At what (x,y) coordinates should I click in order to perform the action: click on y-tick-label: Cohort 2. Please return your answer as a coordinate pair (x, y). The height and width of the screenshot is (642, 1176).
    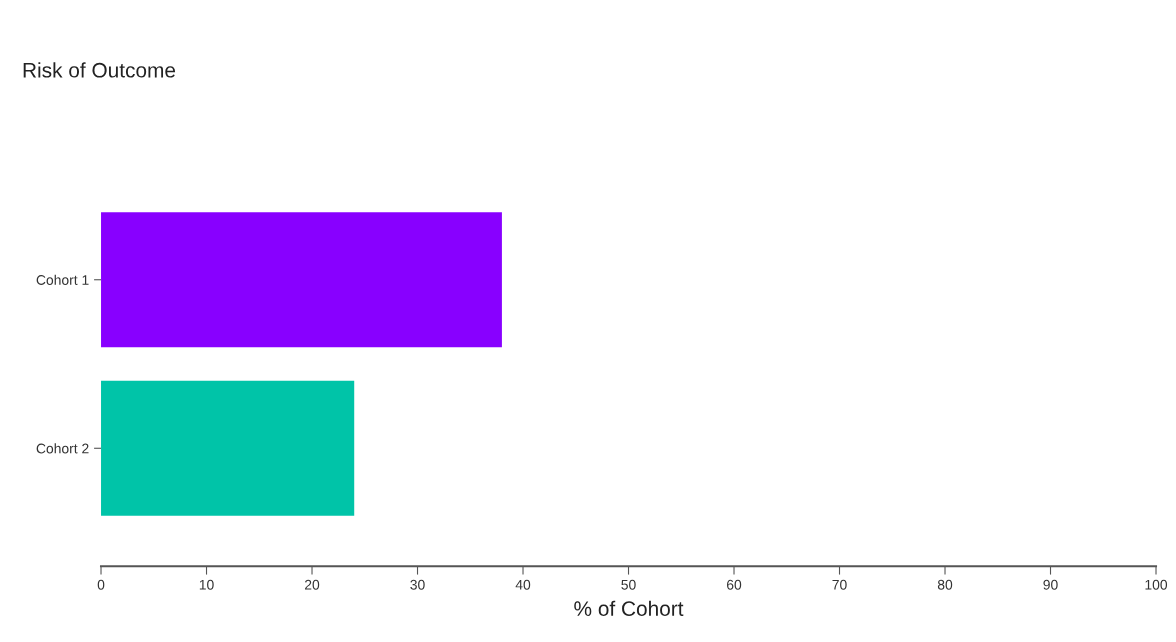
    Looking at the image, I should click on (62, 448).